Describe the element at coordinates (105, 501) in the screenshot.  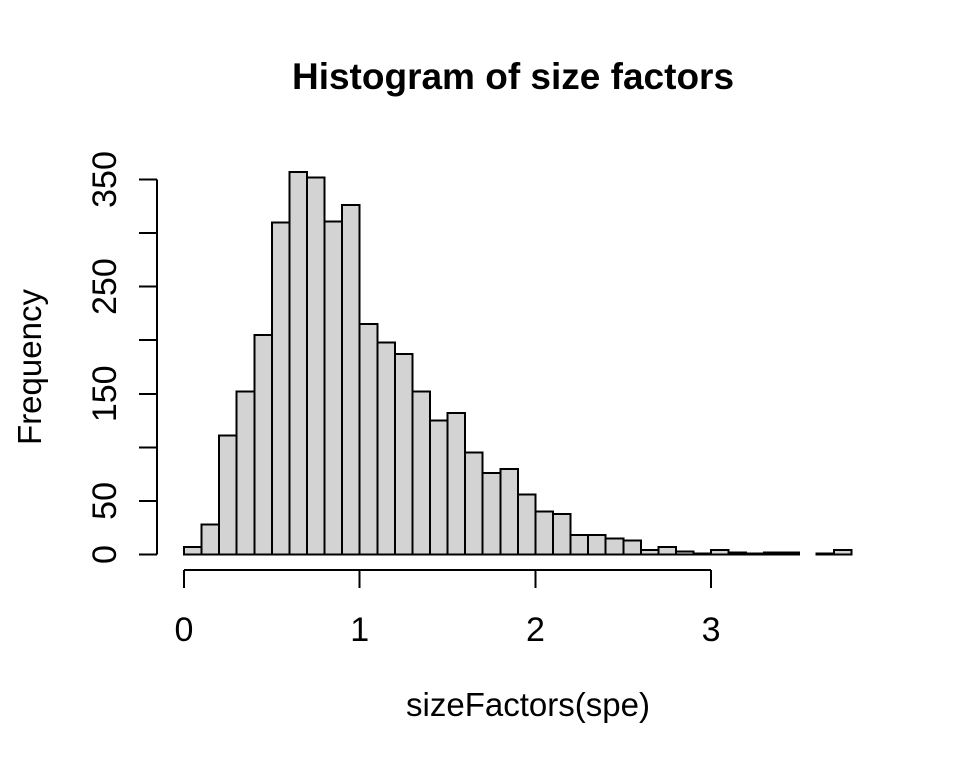
I see `y-tick-label: 50` at that location.